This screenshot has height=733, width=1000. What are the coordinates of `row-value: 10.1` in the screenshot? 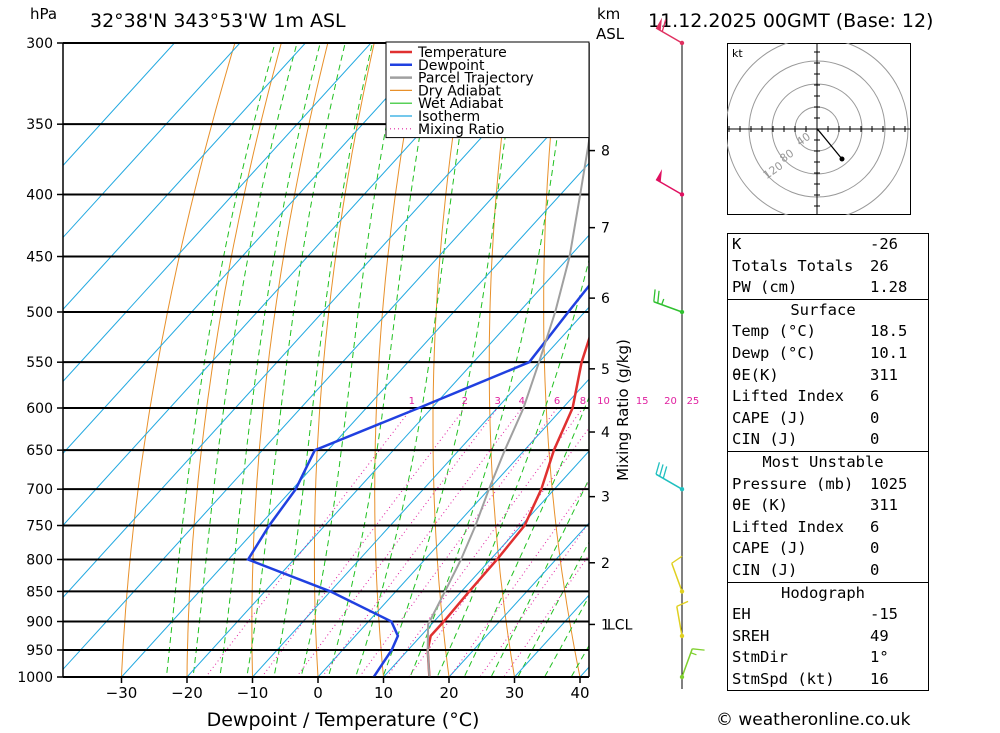 It's located at (889, 352).